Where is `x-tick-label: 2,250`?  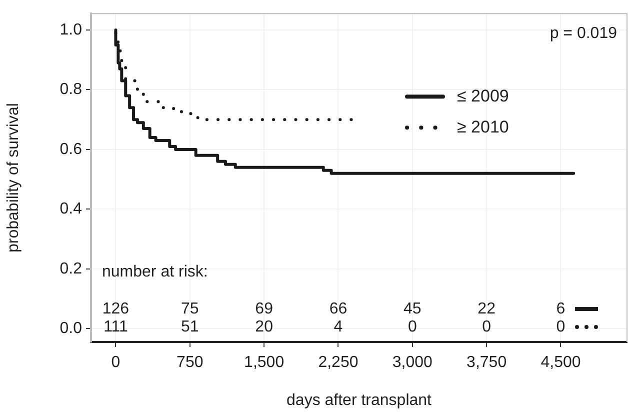 x-tick-label: 2,250 is located at coordinates (338, 363).